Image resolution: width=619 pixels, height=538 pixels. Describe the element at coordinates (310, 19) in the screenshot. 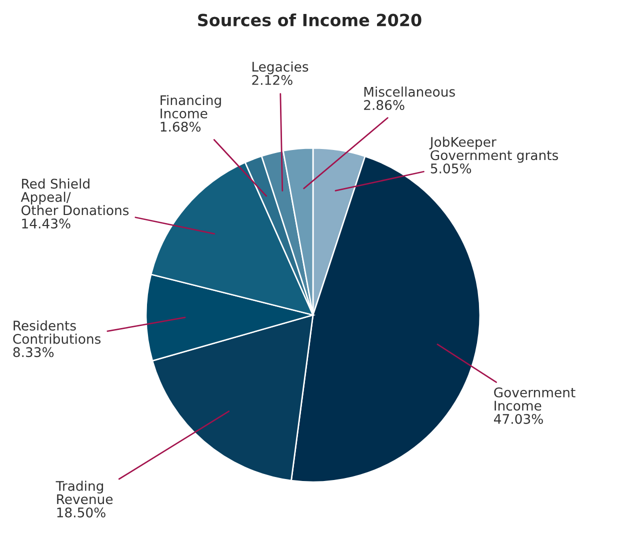

I see `chart-title: Sources of Income 2020` at that location.